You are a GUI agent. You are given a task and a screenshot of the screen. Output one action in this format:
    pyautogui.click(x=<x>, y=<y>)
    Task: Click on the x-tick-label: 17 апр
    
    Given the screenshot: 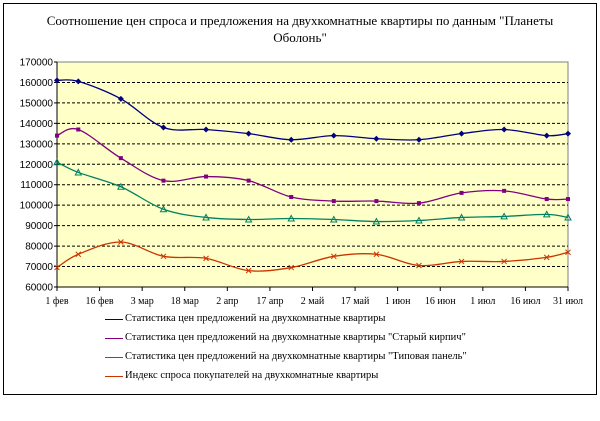 What is the action you would take?
    pyautogui.click(x=269, y=301)
    